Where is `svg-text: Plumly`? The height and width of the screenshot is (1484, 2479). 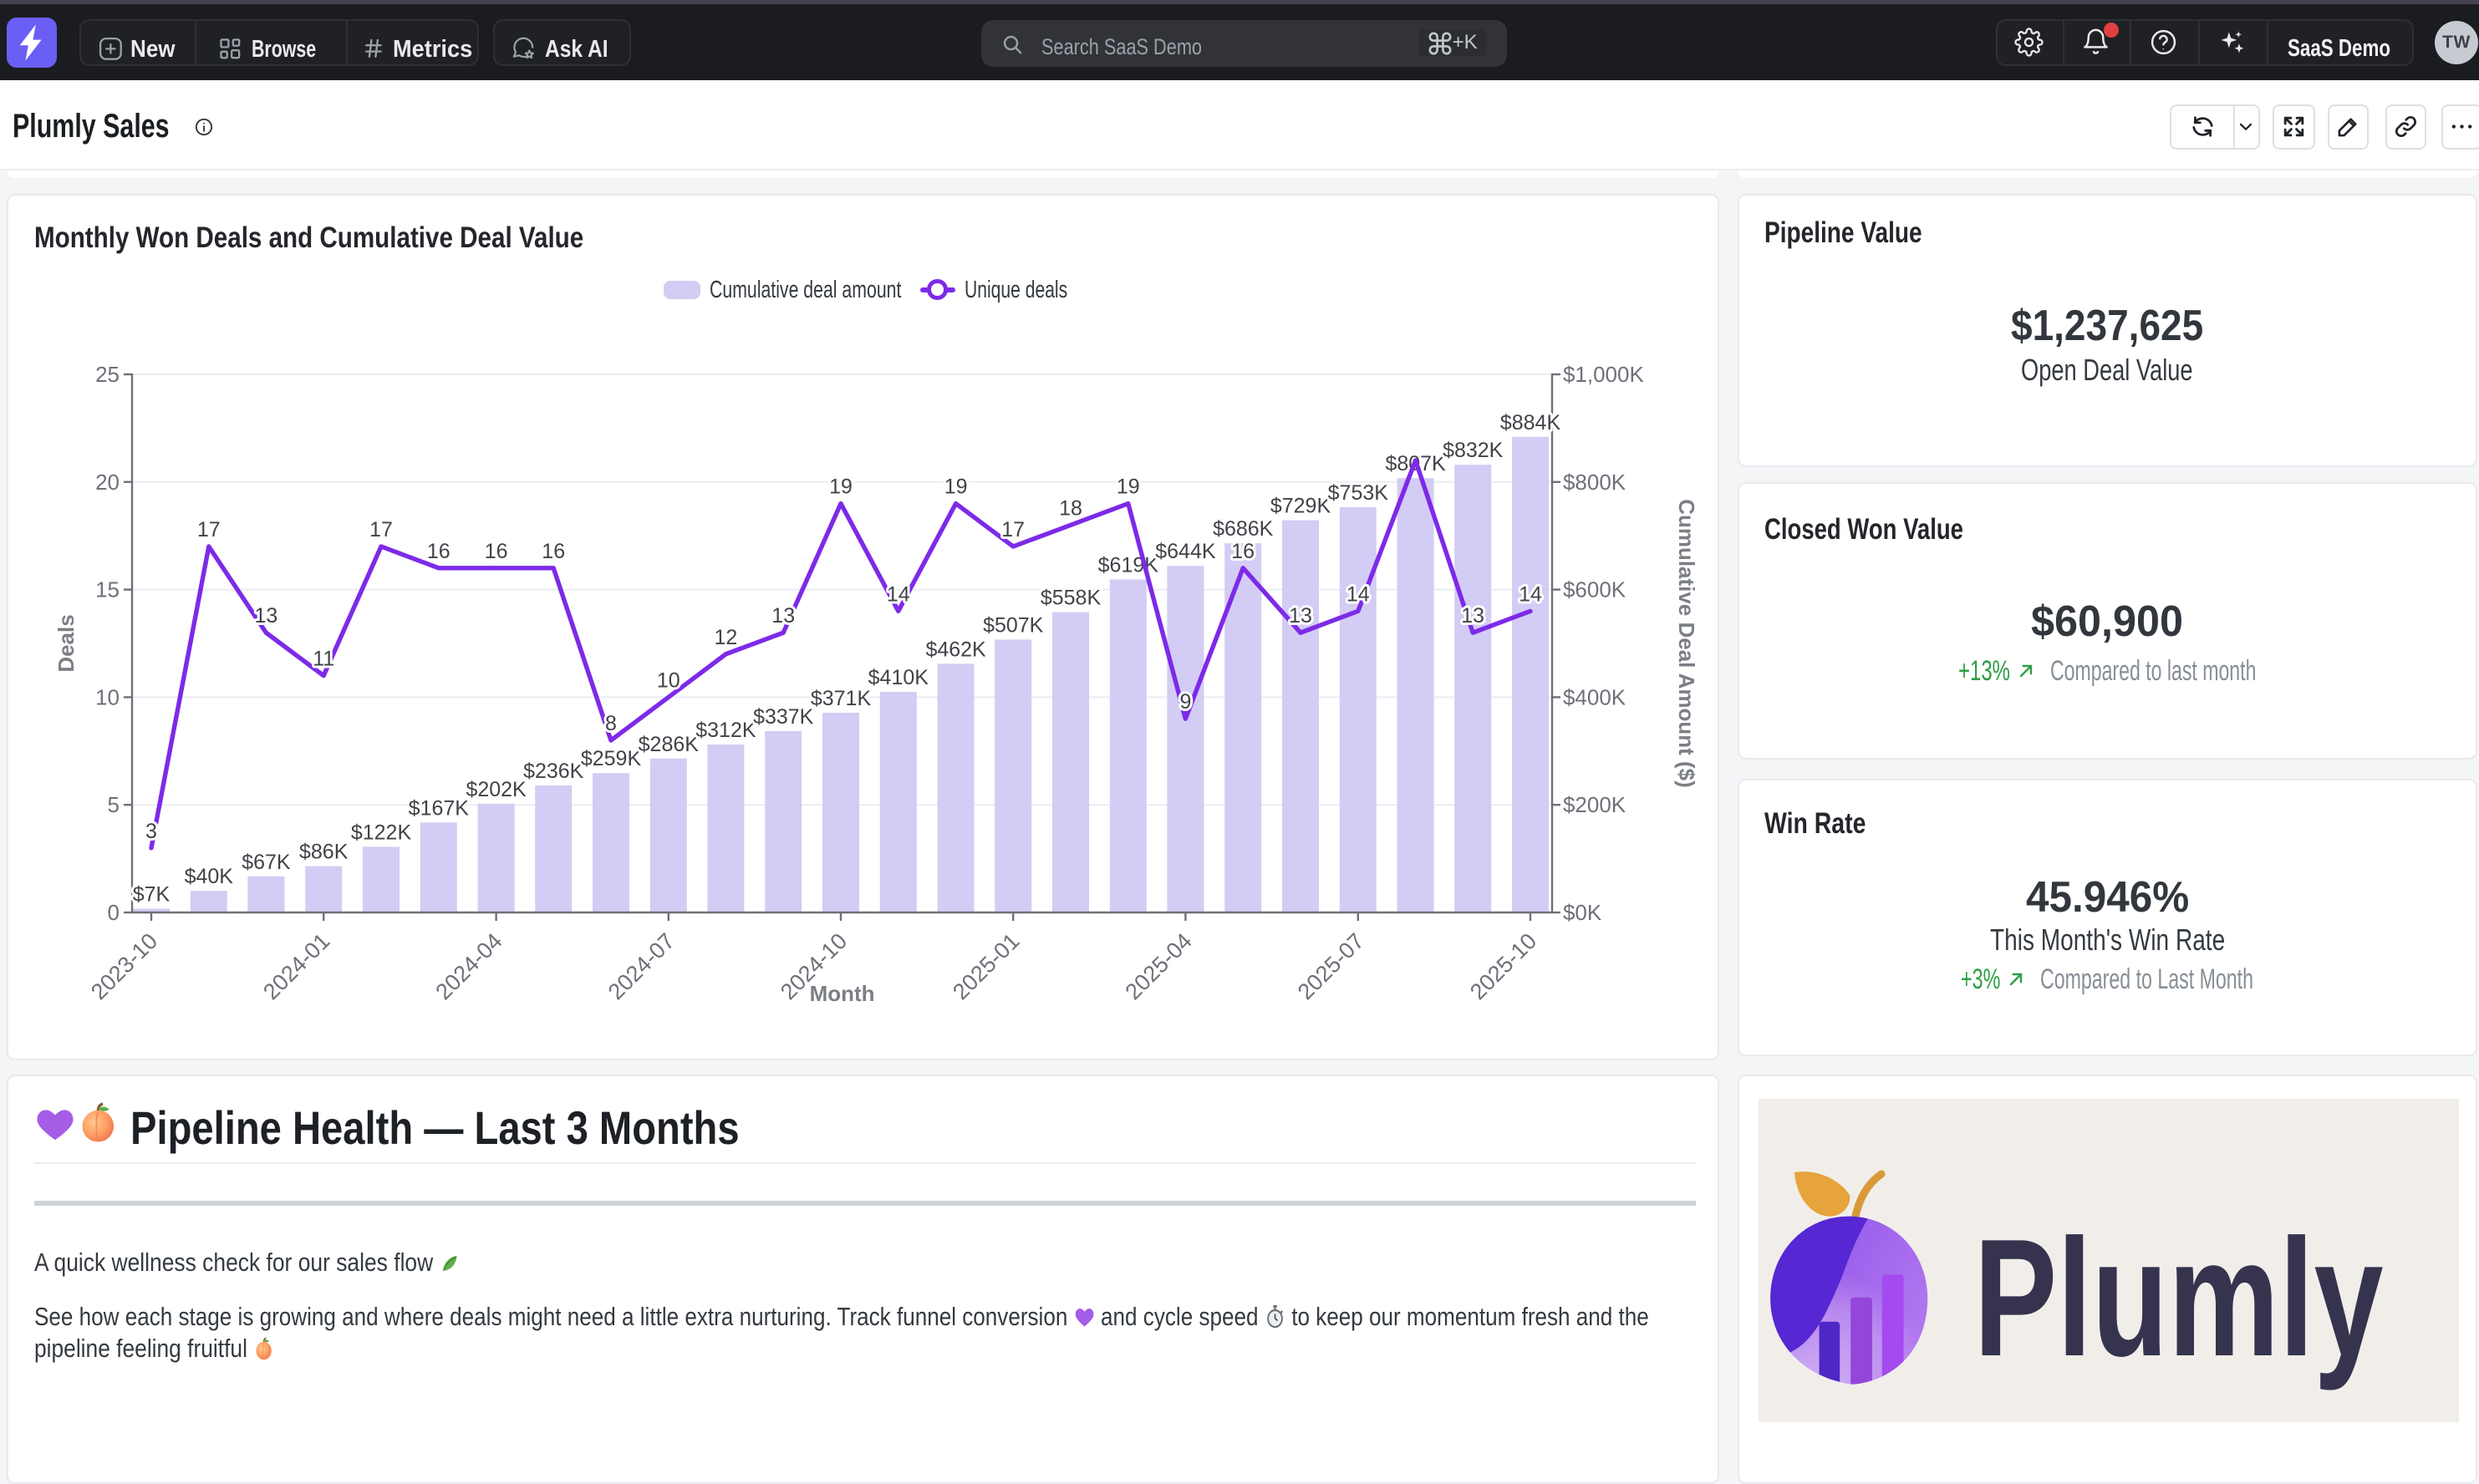
svg-text: Plumly is located at coordinates (2179, 1298).